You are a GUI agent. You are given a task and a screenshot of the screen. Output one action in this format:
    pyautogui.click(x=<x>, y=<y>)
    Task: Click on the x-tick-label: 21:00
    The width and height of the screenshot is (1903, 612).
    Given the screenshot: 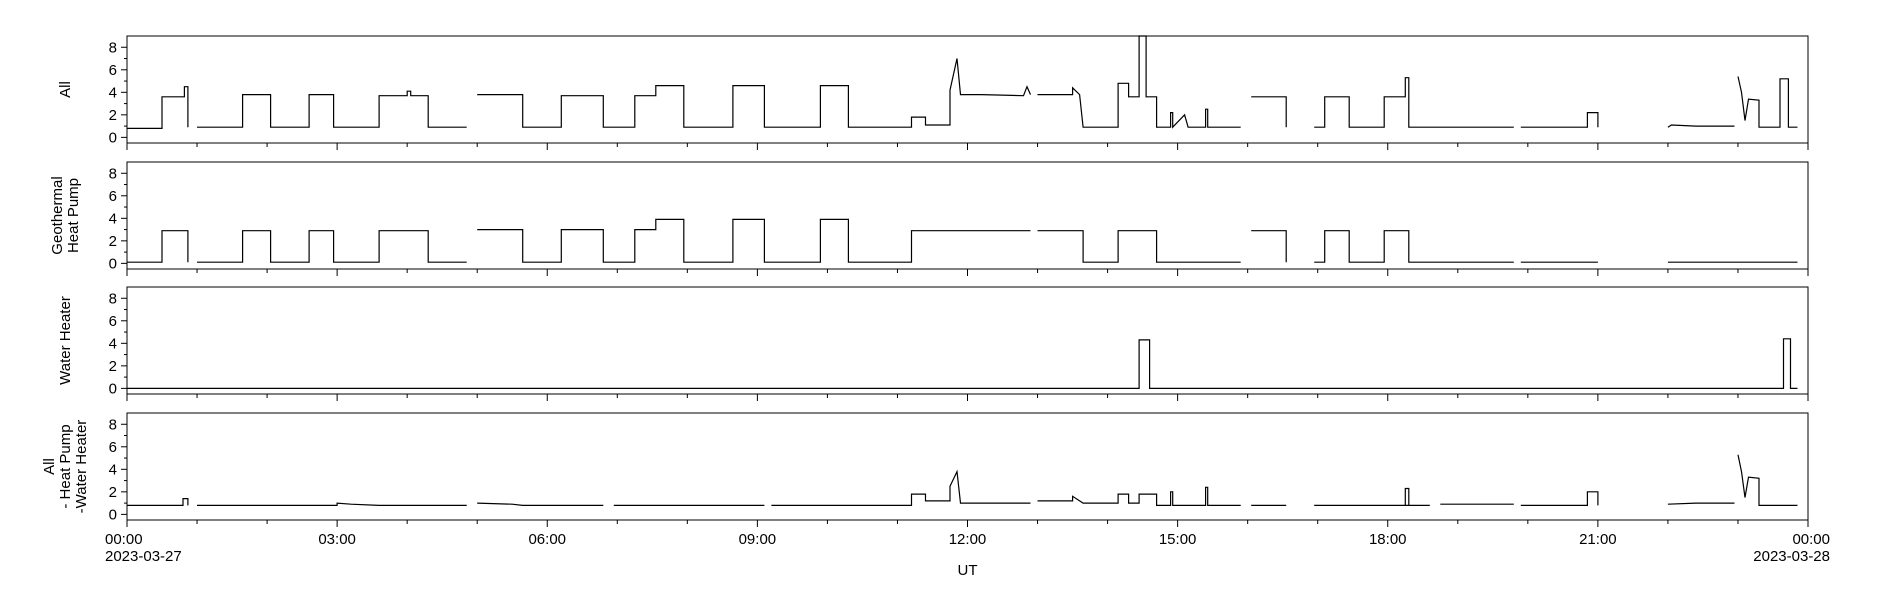 What is the action you would take?
    pyautogui.click(x=1598, y=539)
    